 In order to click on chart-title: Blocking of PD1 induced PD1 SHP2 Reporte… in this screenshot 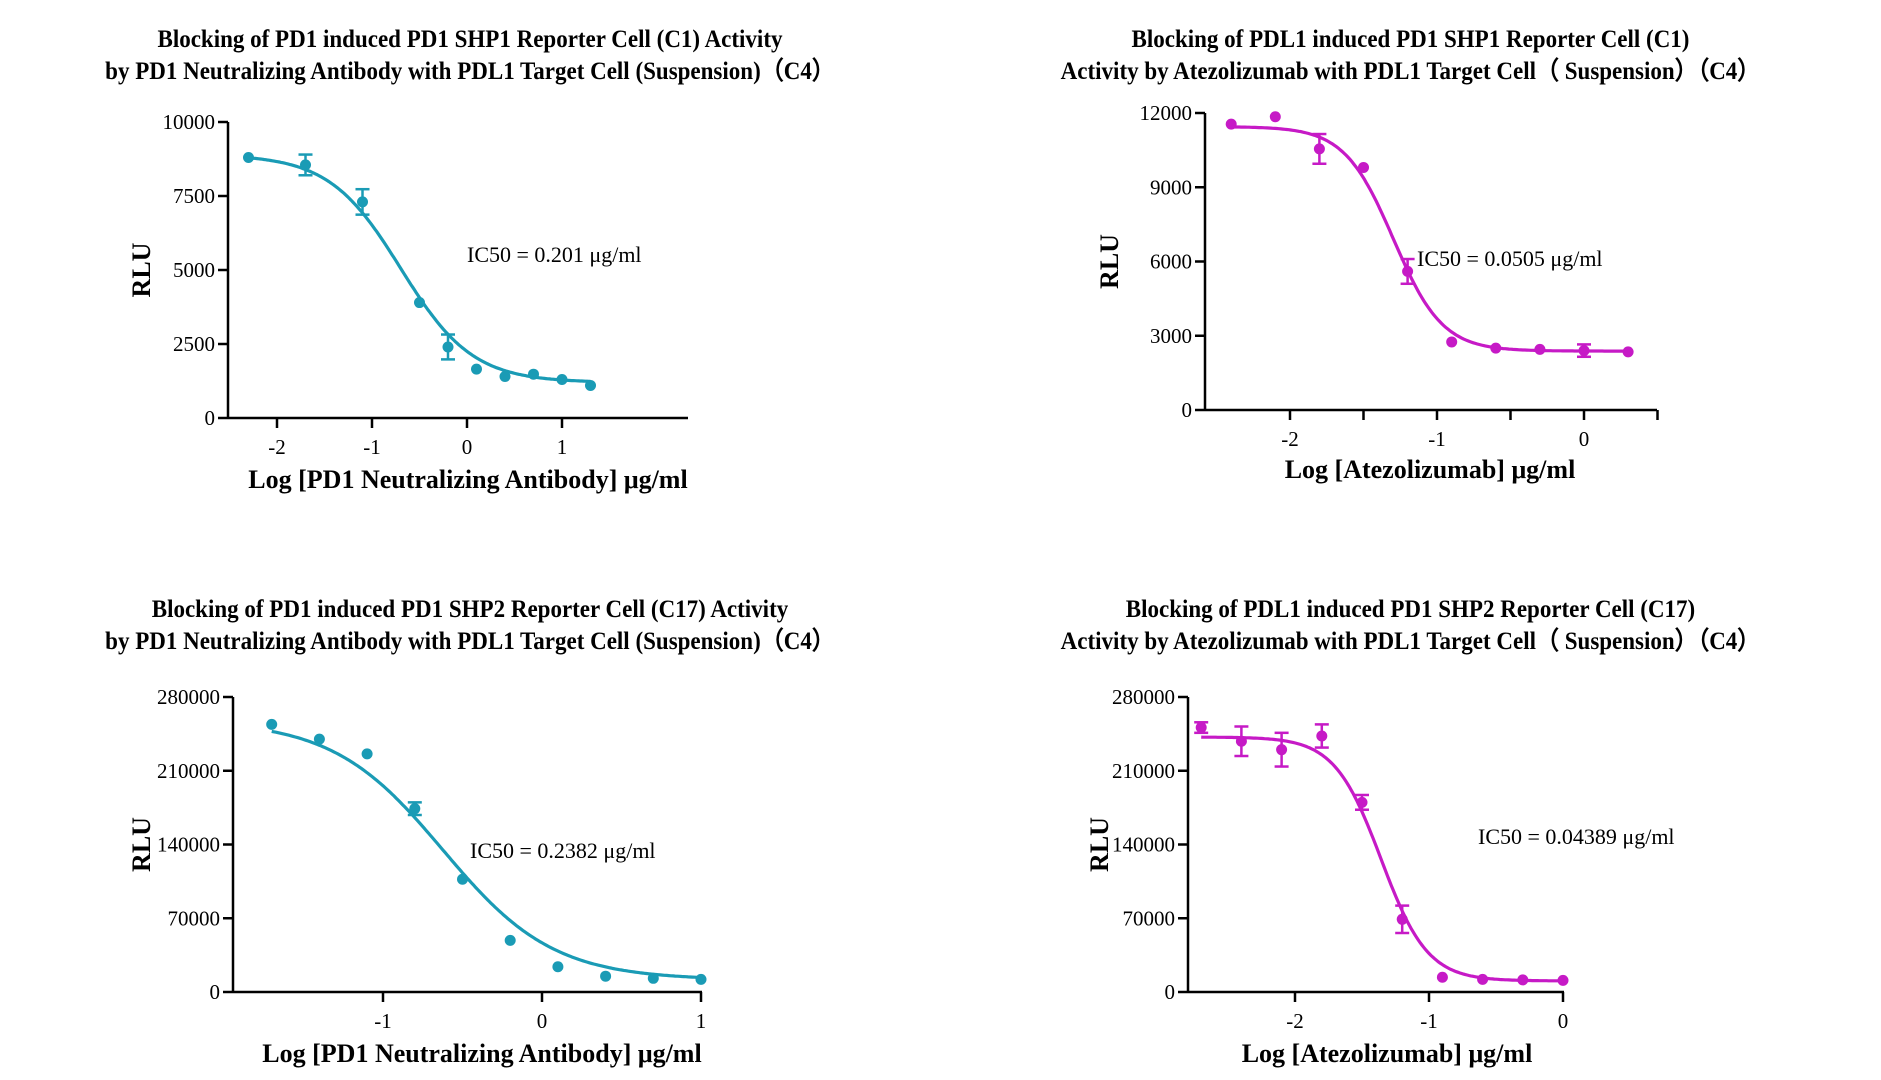, I will do `click(470, 626)`.